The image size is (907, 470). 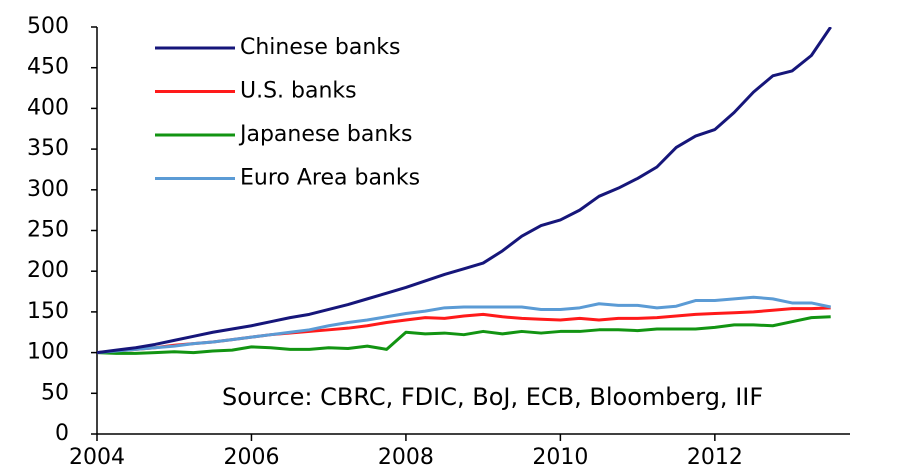 I want to click on y-tick-label: 50, so click(x=55, y=392).